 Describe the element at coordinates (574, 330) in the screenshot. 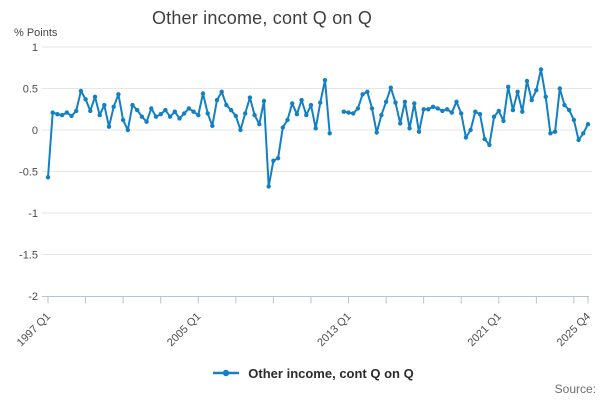

I see `x-tick-label: 2025 Q4` at that location.